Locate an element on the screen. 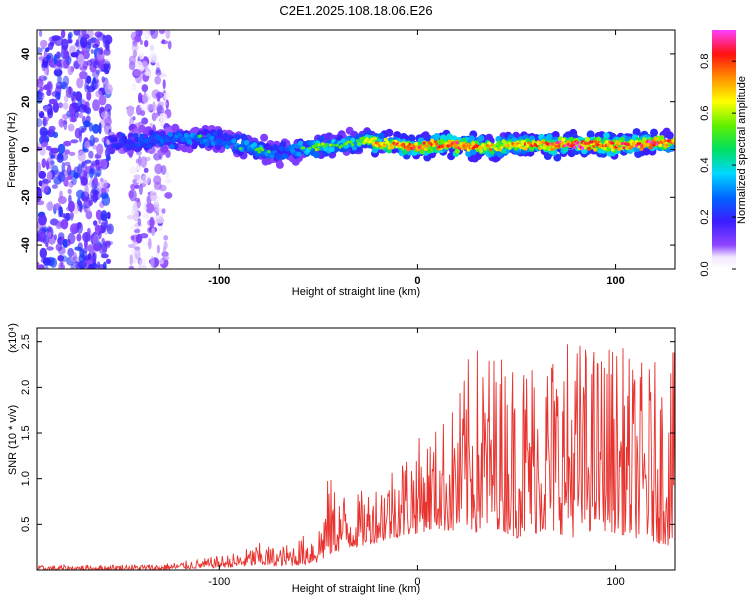 Image resolution: width=750 pixels, height=600 pixels. x-tick-label: 100 is located at coordinates (615, 582).